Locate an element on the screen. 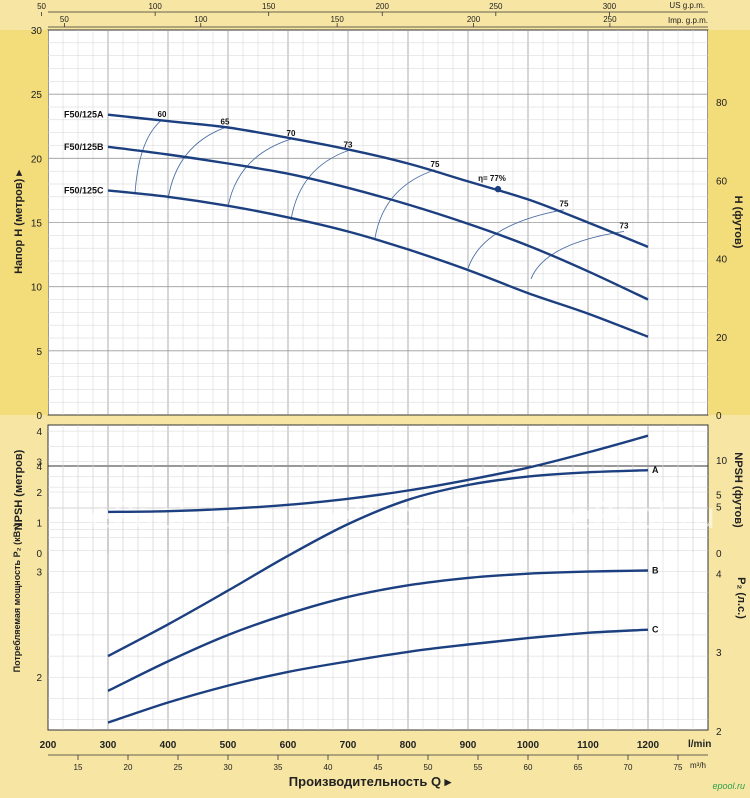 The width and height of the screenshot is (750, 798). power-curve-C is located at coordinates (378, 676).